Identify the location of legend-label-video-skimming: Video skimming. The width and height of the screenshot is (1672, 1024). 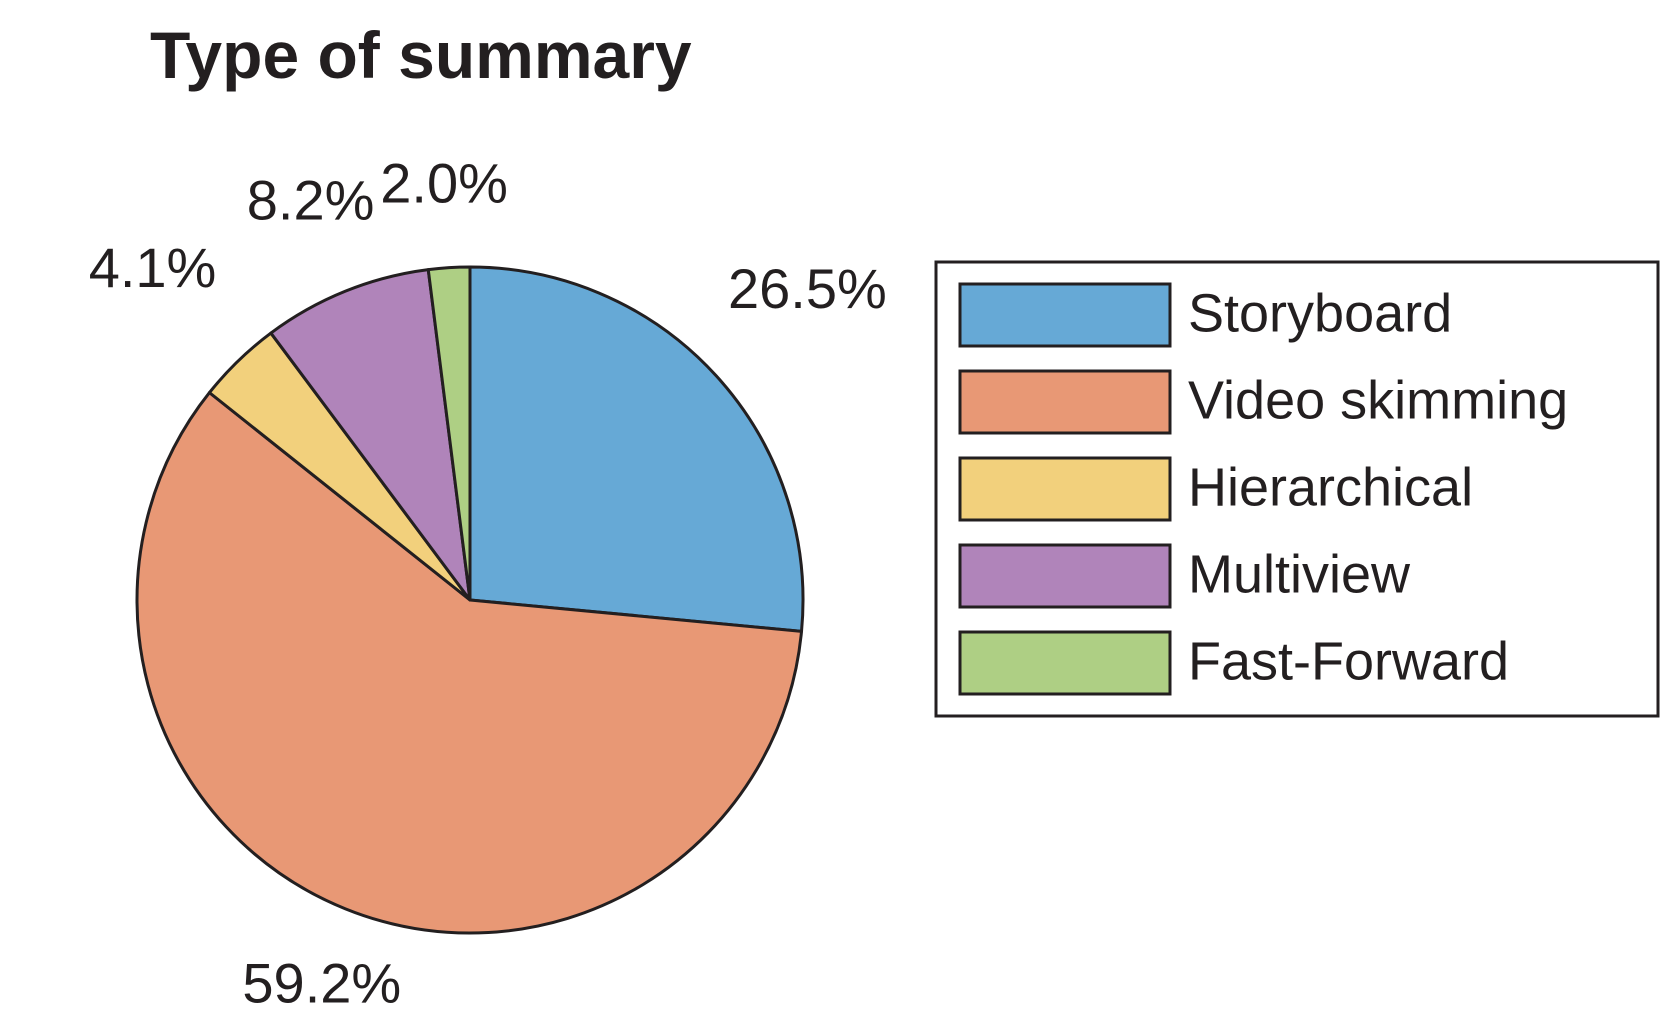
(1378, 400).